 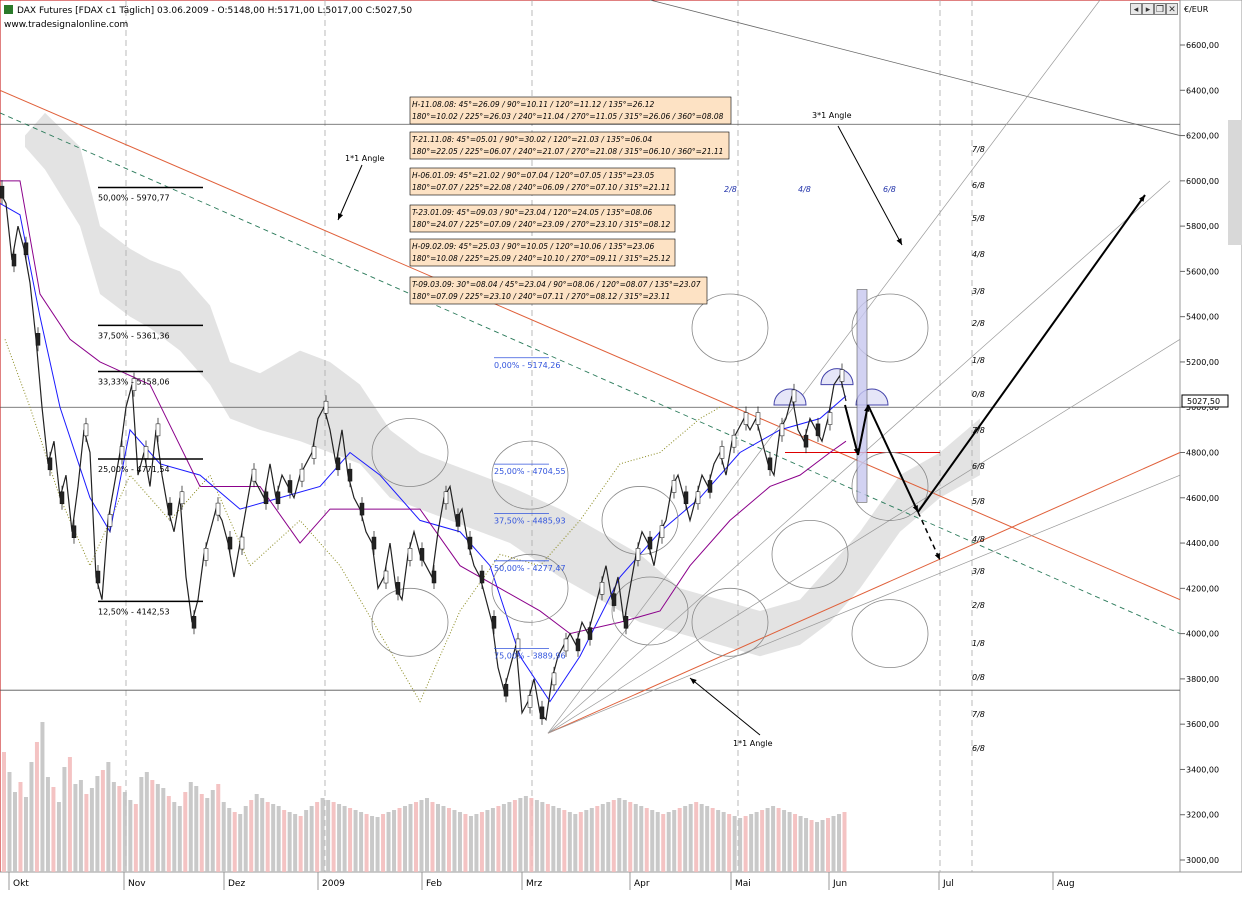 What do you see at coordinates (978, 254) in the screenshot?
I see `gann-octave-label: 4/8` at bounding box center [978, 254].